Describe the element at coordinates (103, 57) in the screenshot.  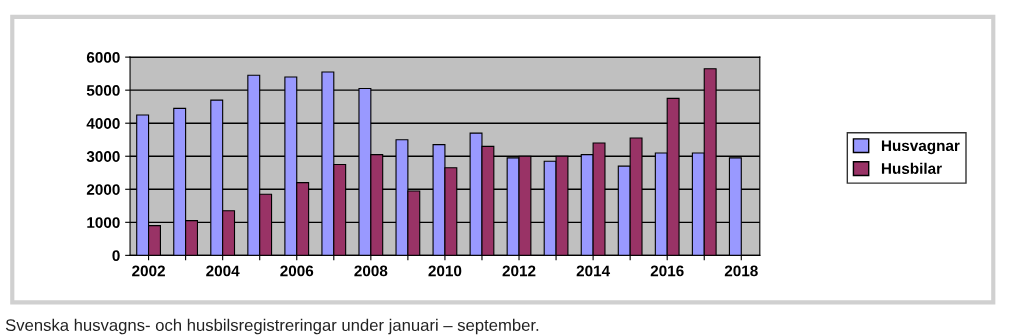
I see `y-tick-label: 6000` at that location.